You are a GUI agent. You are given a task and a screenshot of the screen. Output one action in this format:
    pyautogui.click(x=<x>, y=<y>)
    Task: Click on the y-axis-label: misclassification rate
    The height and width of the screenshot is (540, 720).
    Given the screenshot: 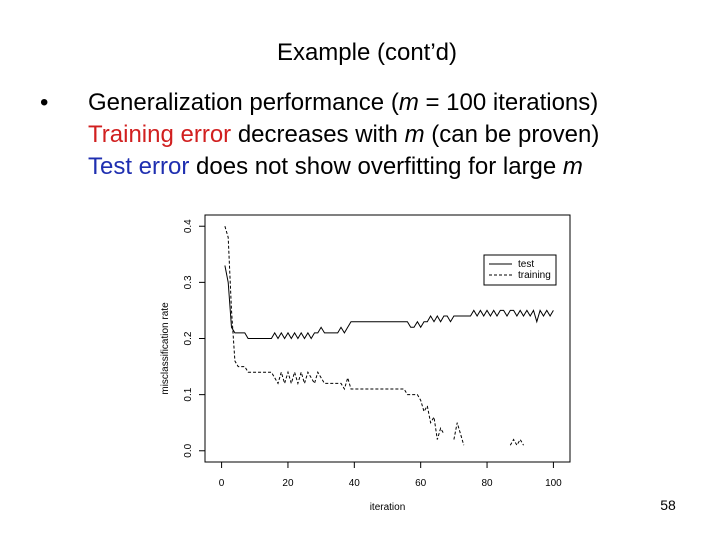 What is the action you would take?
    pyautogui.click(x=165, y=348)
    